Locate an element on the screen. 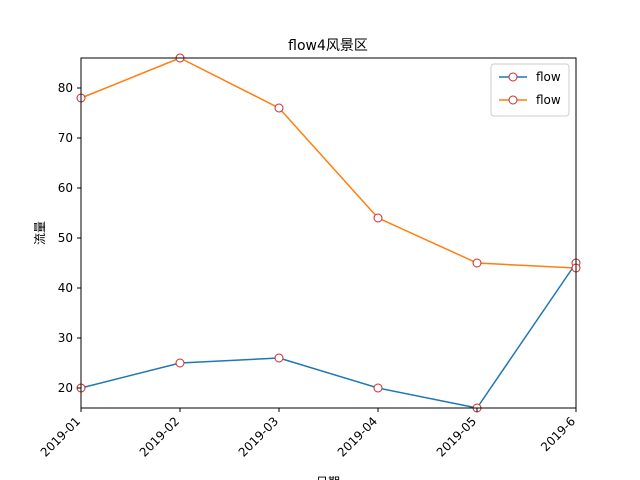 The image size is (640, 480). x-tick-label: 2019-05 is located at coordinates (456, 436).